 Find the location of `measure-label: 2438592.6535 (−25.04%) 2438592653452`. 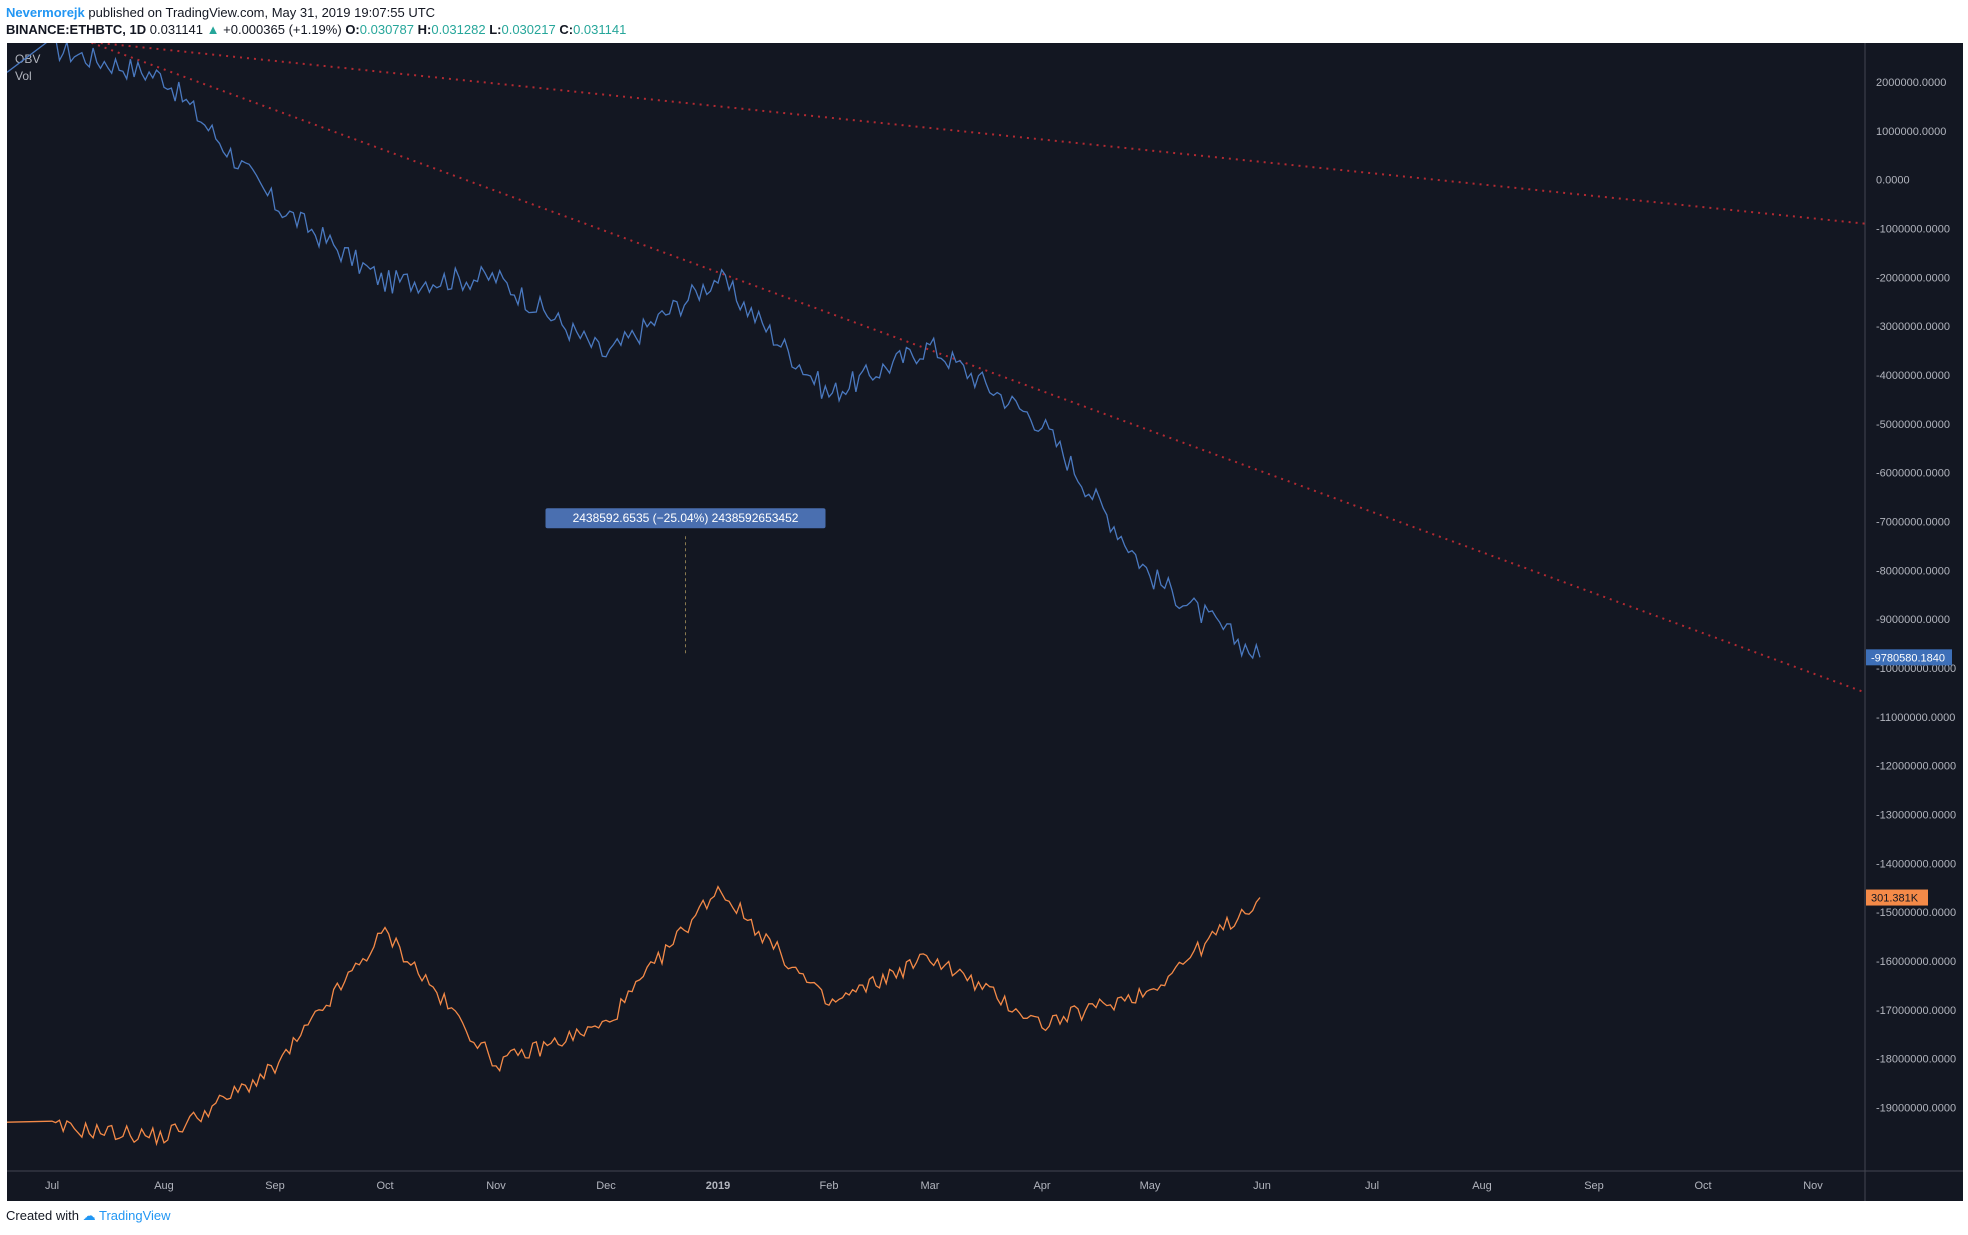

measure-label: 2438592.6535 (−25.04%) 2438592653452 is located at coordinates (686, 518).